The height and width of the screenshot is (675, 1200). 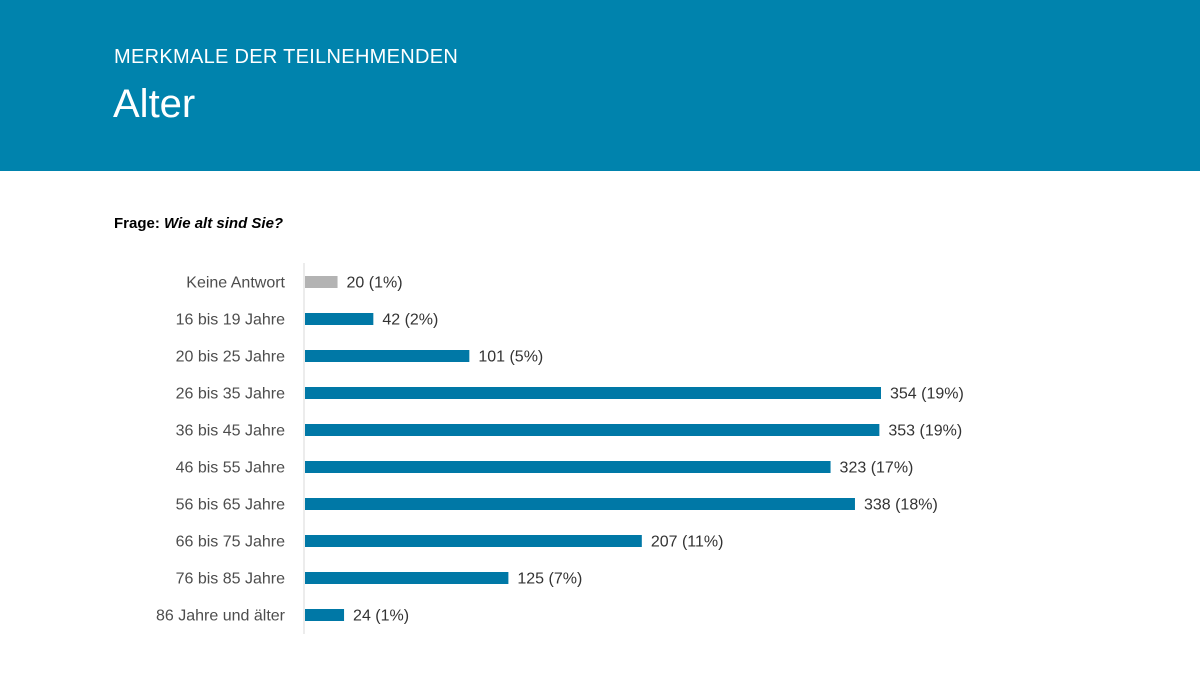 What do you see at coordinates (925, 431) in the screenshot?
I see `data-label: 353 (19%)` at bounding box center [925, 431].